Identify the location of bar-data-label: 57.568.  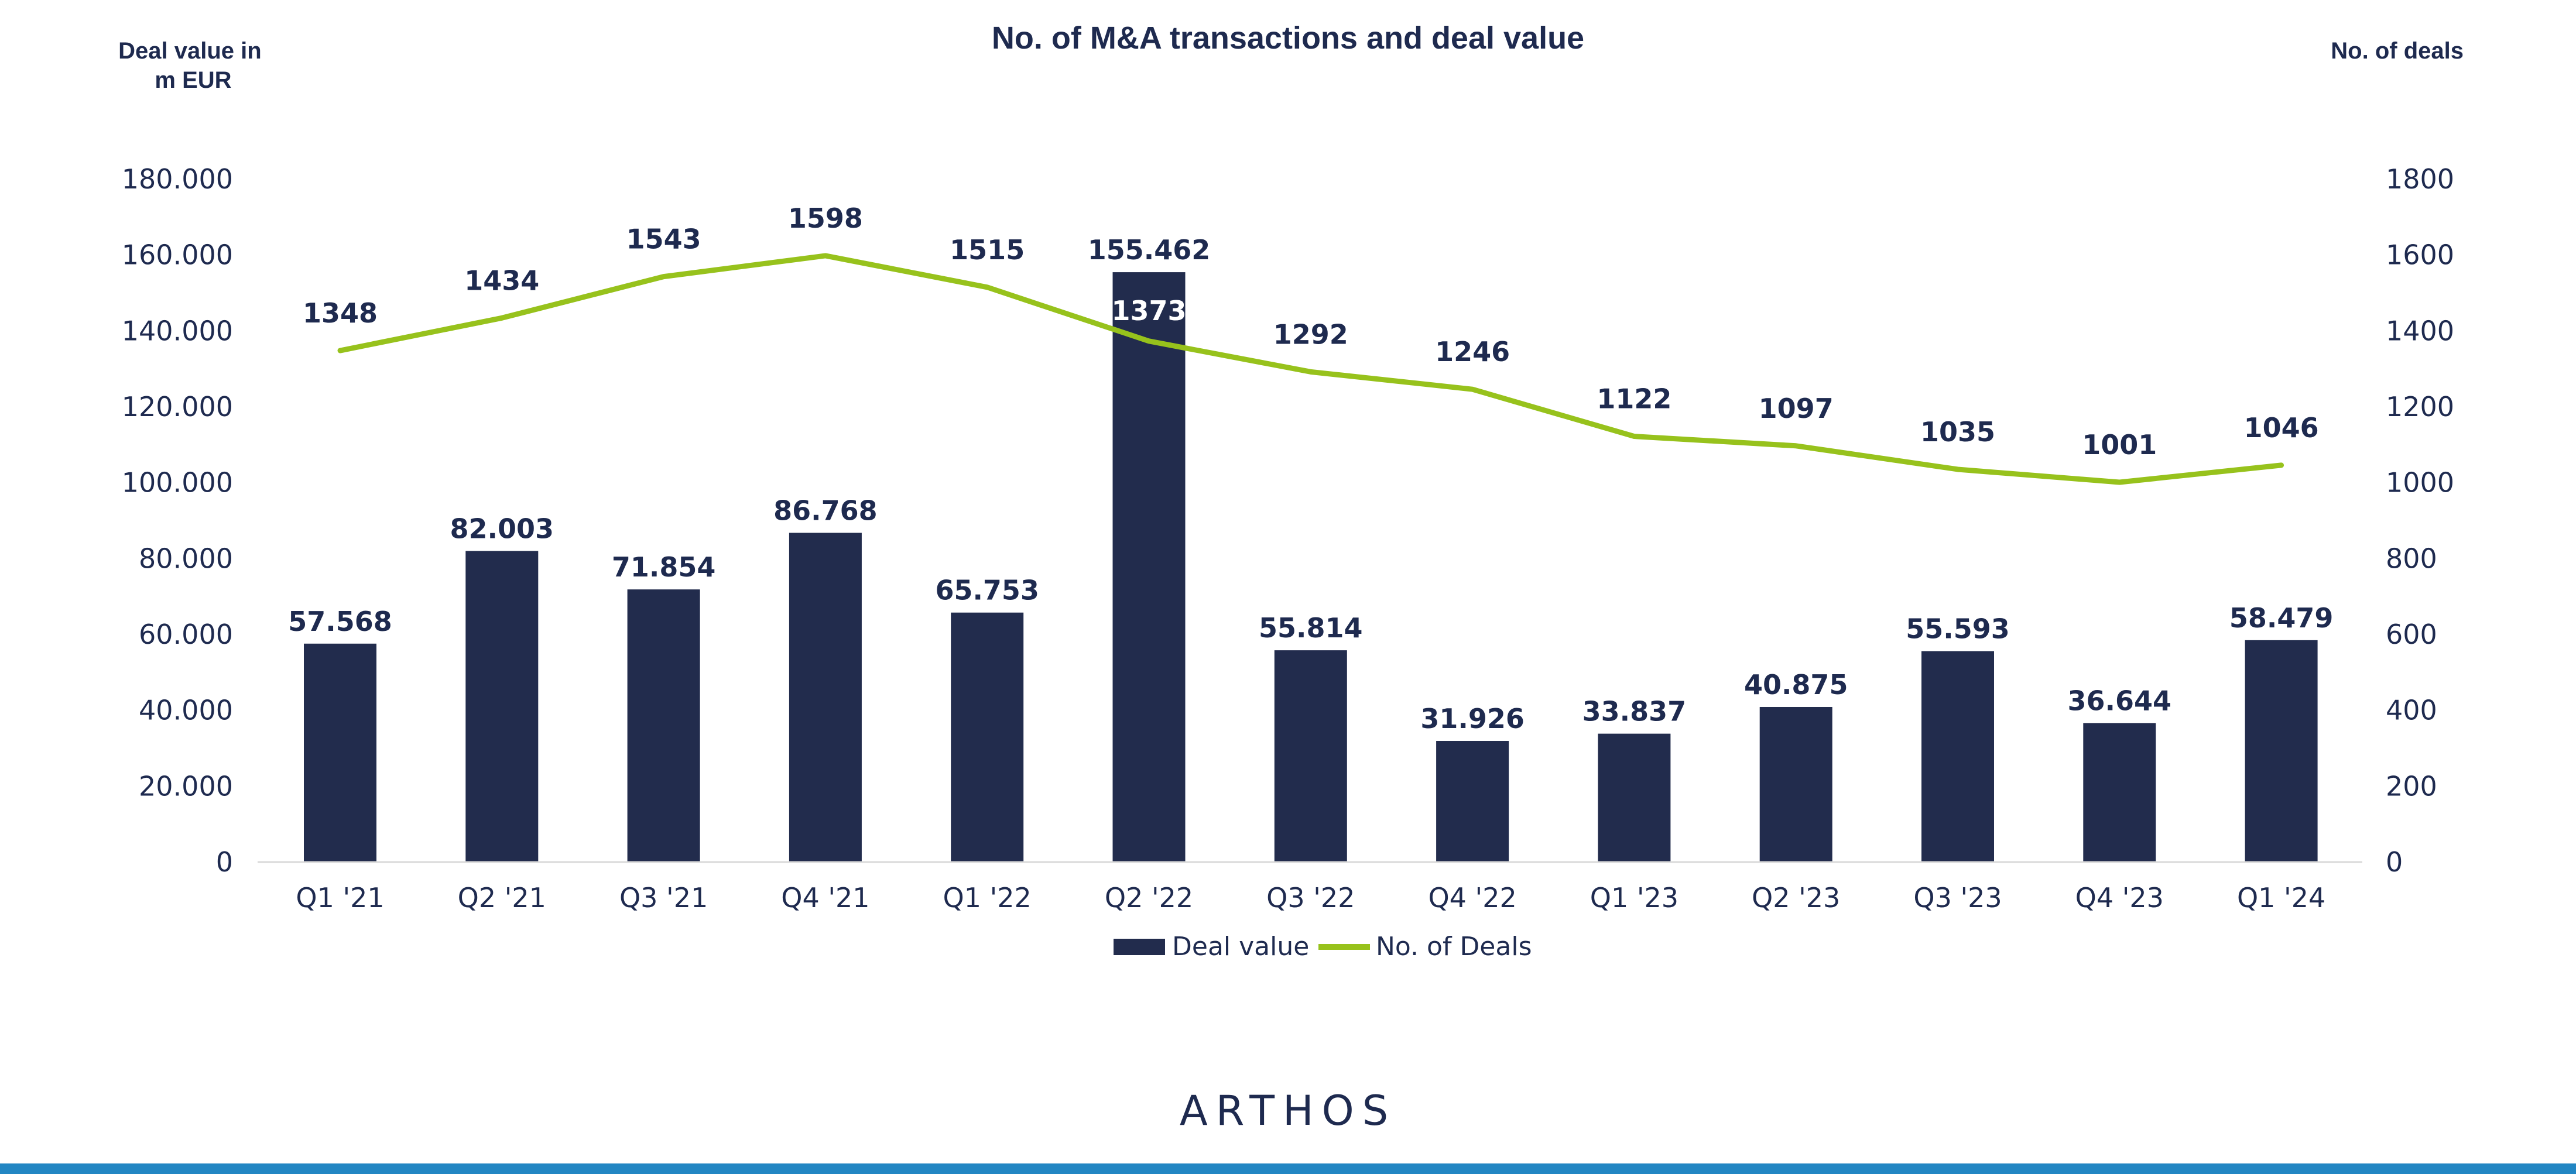
(340, 622).